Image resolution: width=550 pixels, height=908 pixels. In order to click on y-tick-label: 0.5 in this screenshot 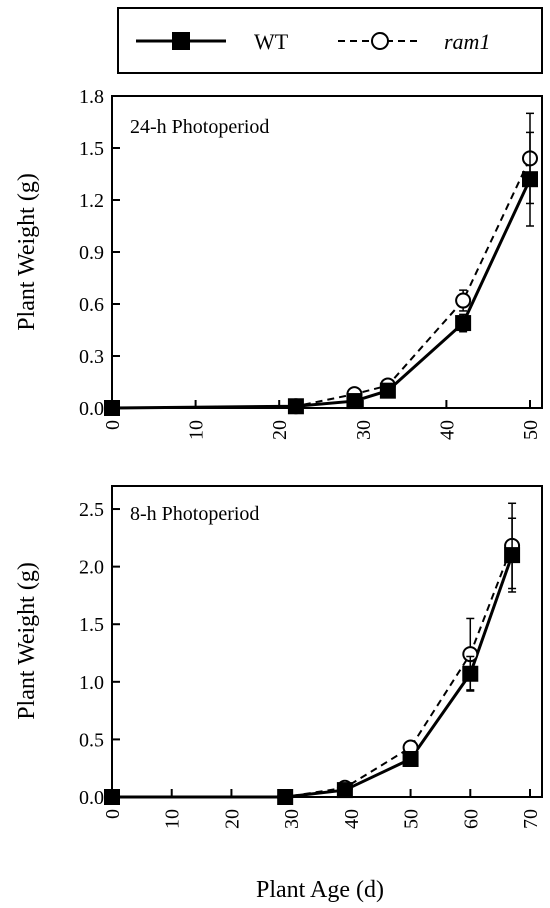, I will do `click(91, 740)`.